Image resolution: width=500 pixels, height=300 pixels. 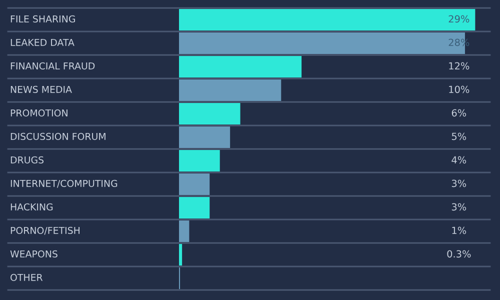 What do you see at coordinates (459, 19) in the screenshot?
I see `data-label: 29%` at bounding box center [459, 19].